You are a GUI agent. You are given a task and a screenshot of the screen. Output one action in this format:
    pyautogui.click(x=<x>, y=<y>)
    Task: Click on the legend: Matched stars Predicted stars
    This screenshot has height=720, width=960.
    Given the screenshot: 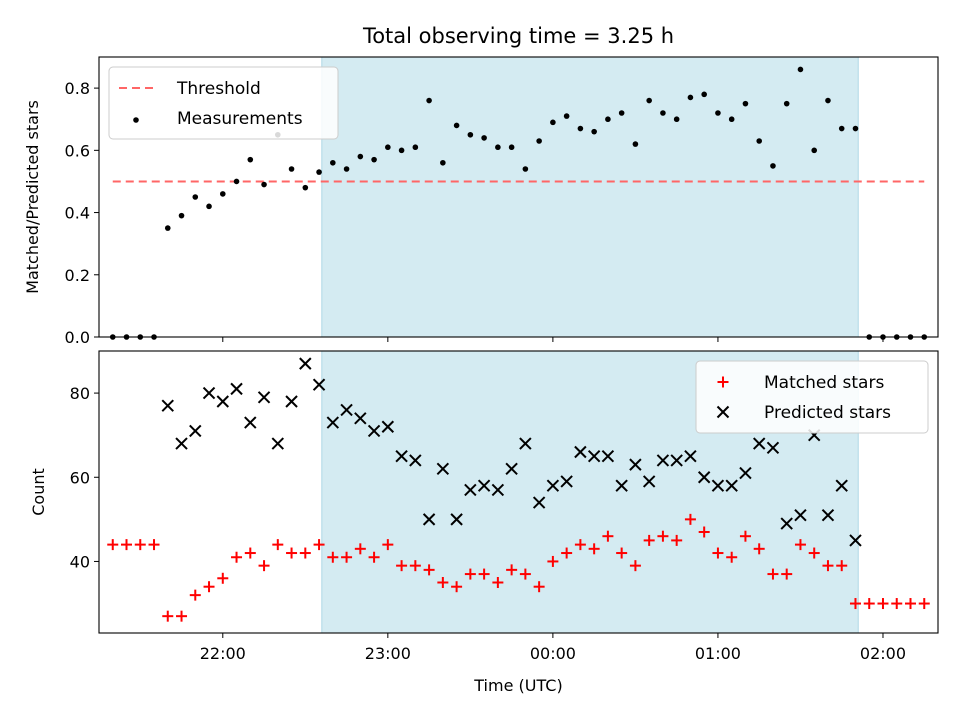 What is the action you would take?
    pyautogui.click(x=812, y=397)
    